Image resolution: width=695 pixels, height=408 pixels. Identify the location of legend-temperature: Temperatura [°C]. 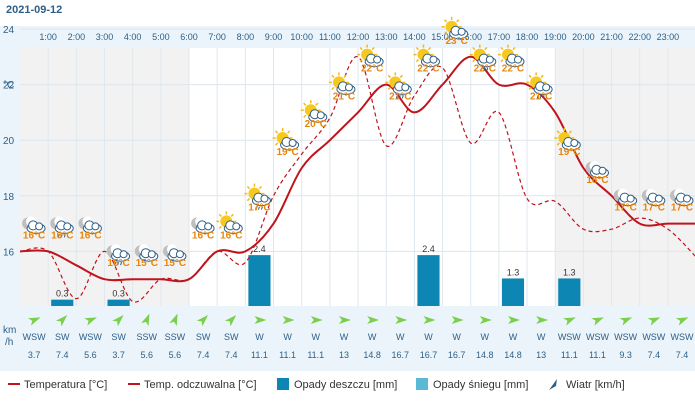
(65, 385).